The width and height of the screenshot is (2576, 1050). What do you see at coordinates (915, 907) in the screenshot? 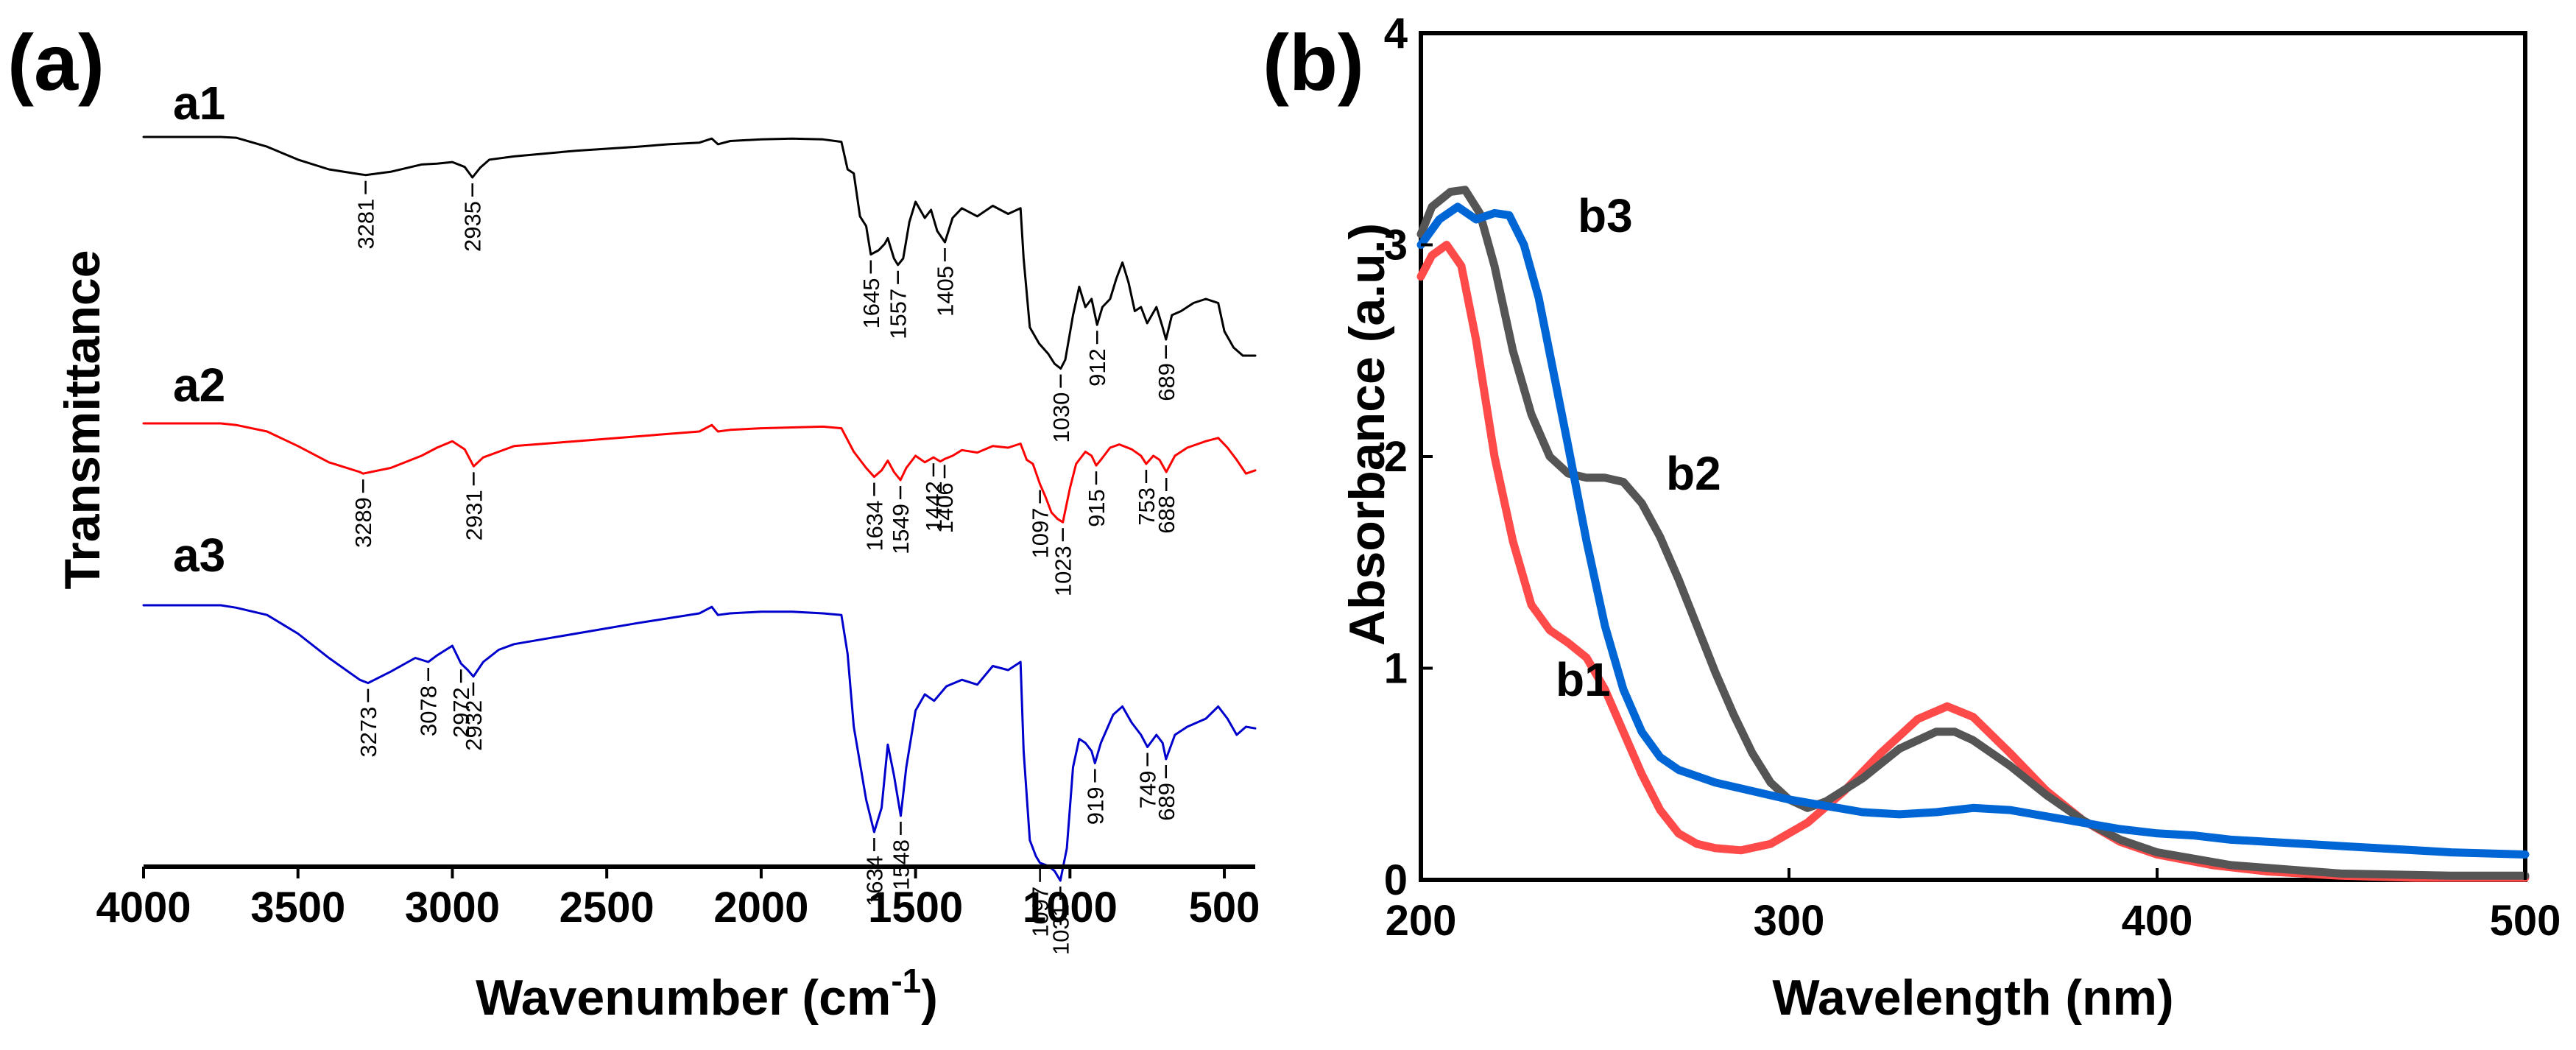
I see `panel-a-x-tick-label-1500: 1500` at bounding box center [915, 907].